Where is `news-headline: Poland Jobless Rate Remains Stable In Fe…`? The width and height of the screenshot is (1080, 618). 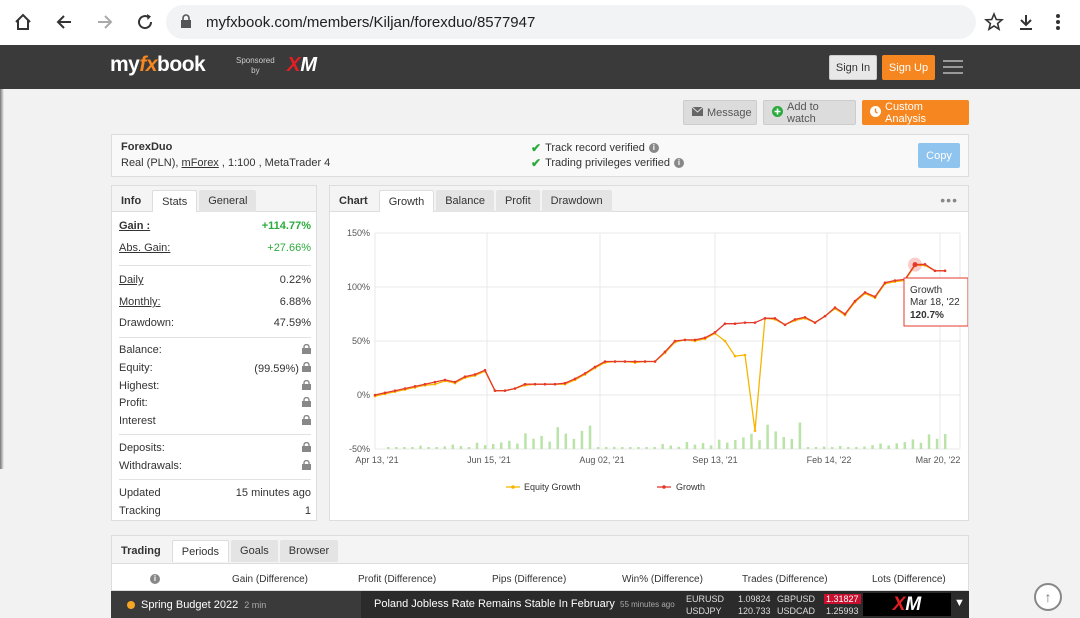 news-headline: Poland Jobless Rate Remains Stable In Fe… is located at coordinates (494, 604).